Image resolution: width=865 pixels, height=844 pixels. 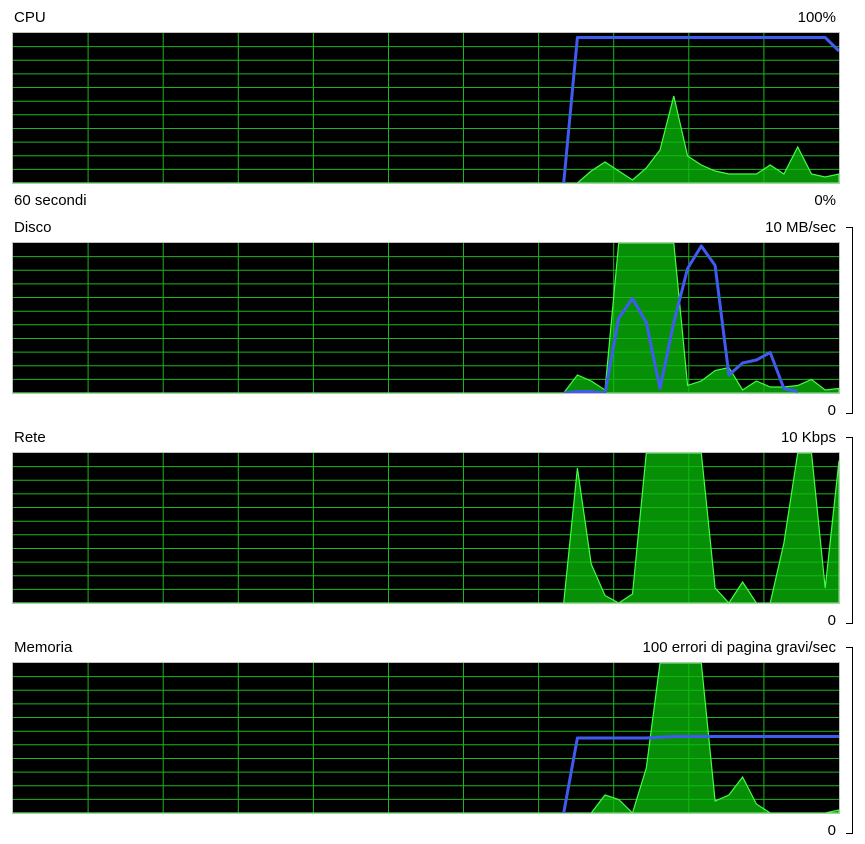 What do you see at coordinates (849, 530) in the screenshot?
I see `network-scale-bracket` at bounding box center [849, 530].